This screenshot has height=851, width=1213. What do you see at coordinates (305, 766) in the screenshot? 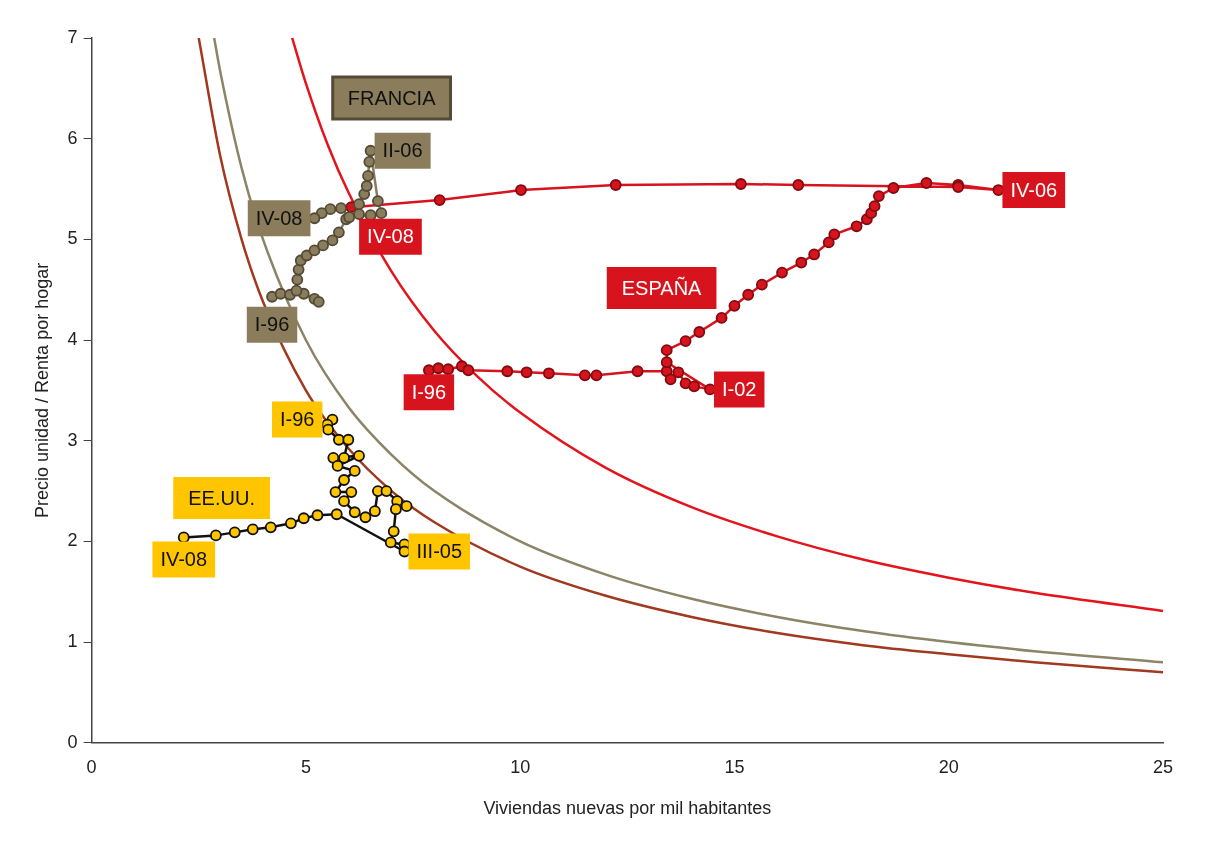
I see `x-tick-label: 5` at bounding box center [305, 766].